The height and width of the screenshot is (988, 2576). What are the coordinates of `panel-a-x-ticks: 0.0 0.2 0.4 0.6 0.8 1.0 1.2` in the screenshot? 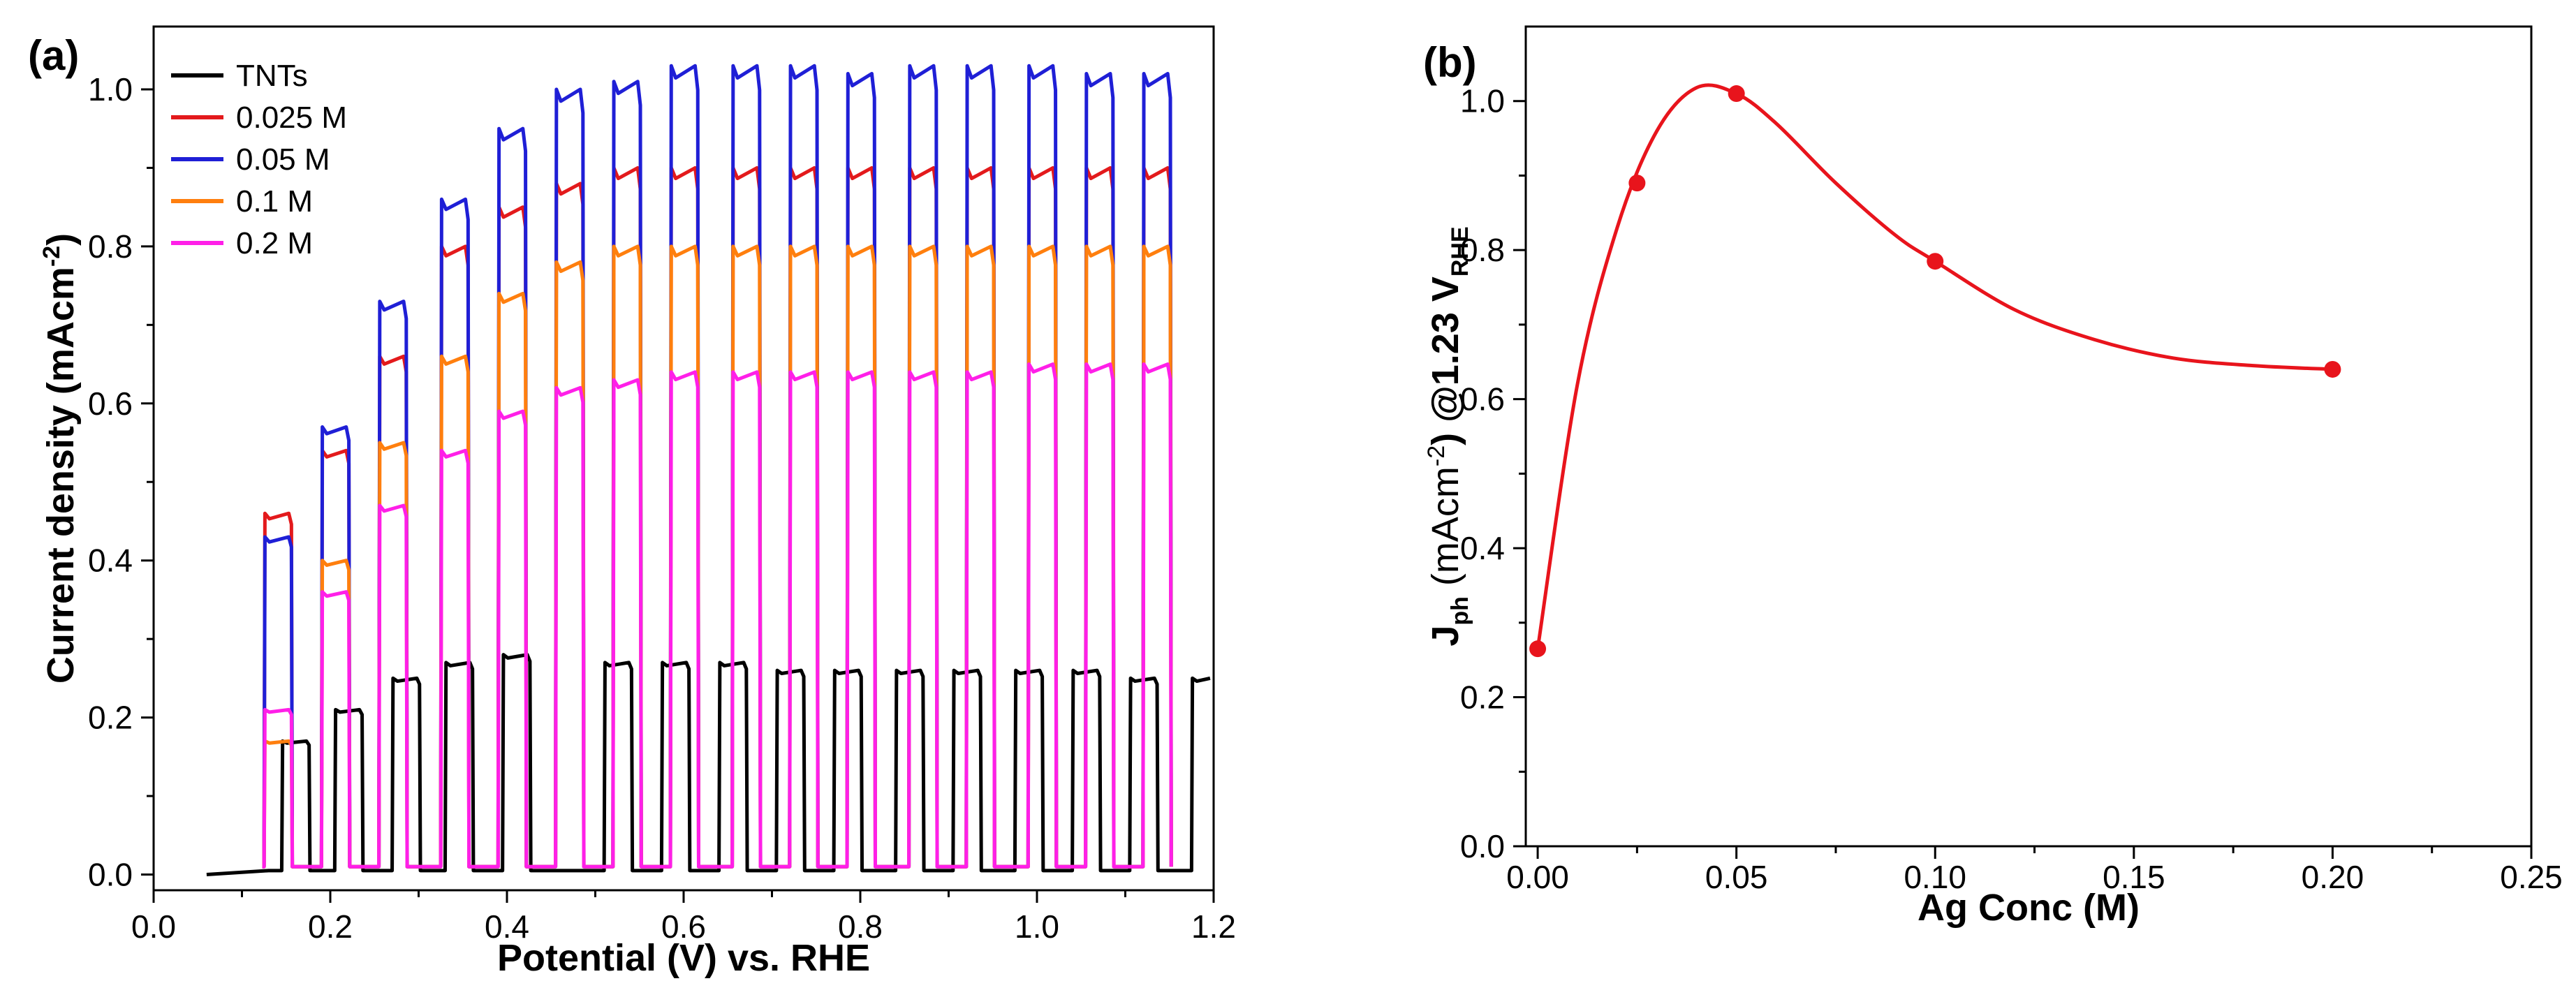 It's located at (683, 918).